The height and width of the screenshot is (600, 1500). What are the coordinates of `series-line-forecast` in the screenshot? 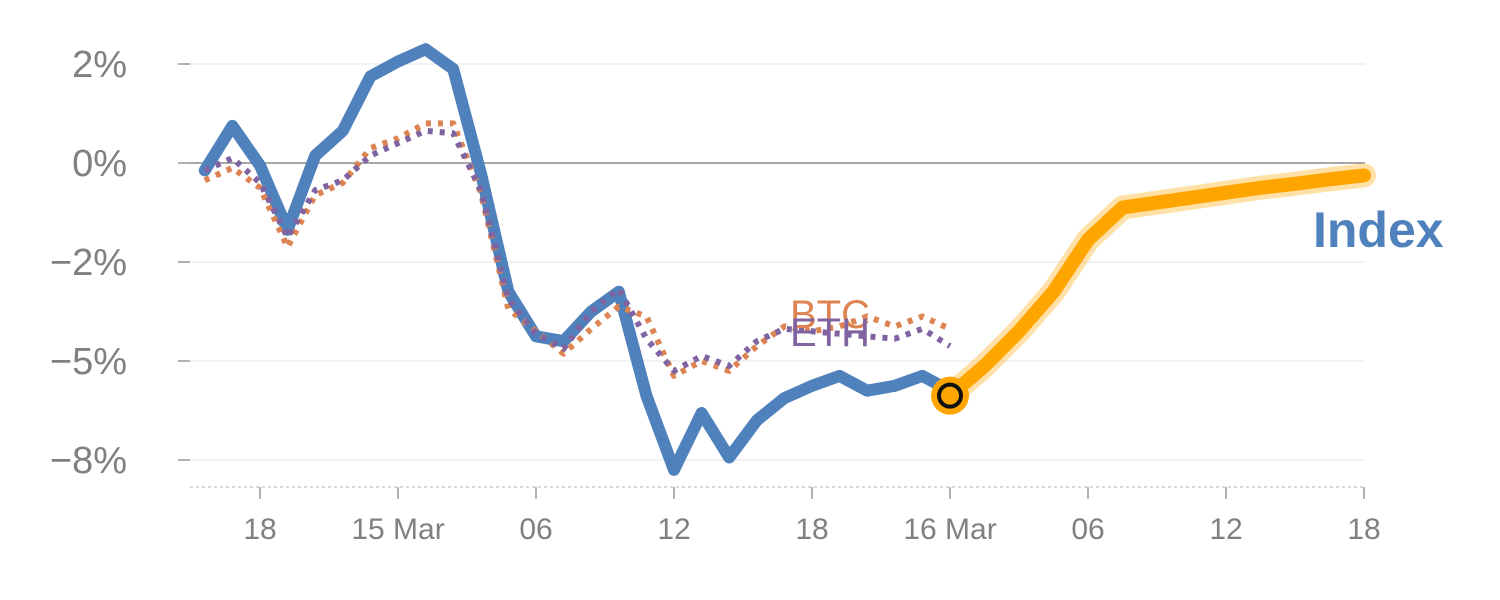 It's located at (1157, 285).